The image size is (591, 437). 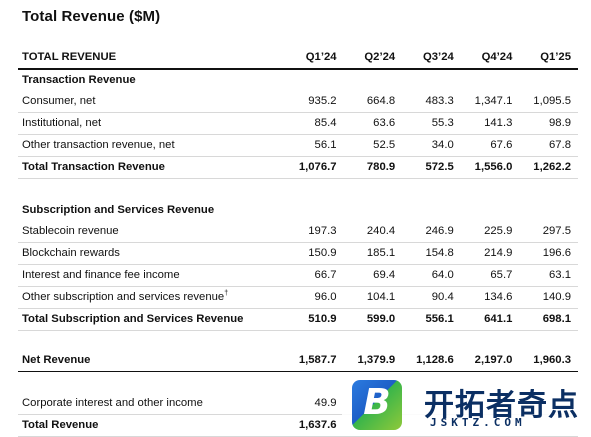 What do you see at coordinates (151, 145) in the screenshot?
I see `row-label: Other transaction revenue, net` at bounding box center [151, 145].